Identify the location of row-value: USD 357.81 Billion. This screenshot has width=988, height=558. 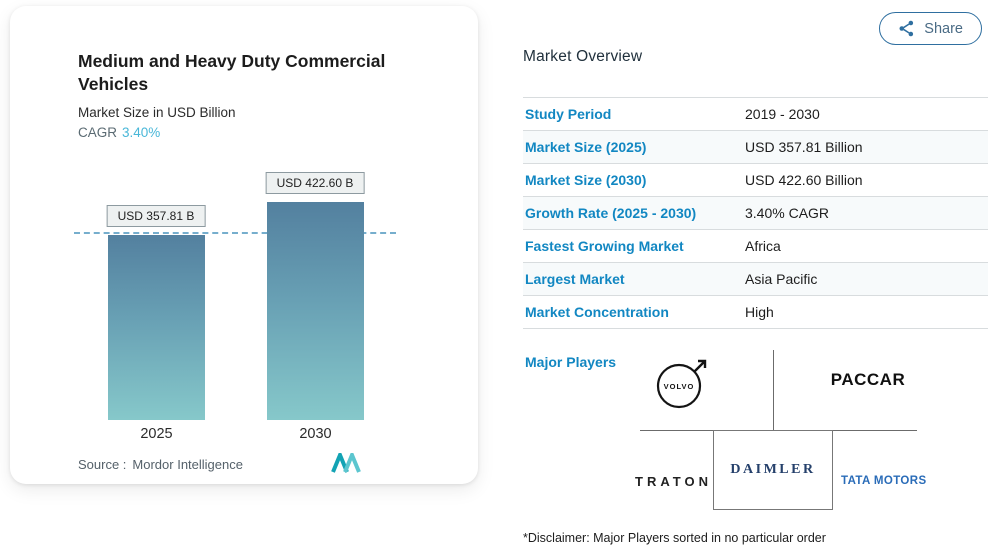
(804, 147).